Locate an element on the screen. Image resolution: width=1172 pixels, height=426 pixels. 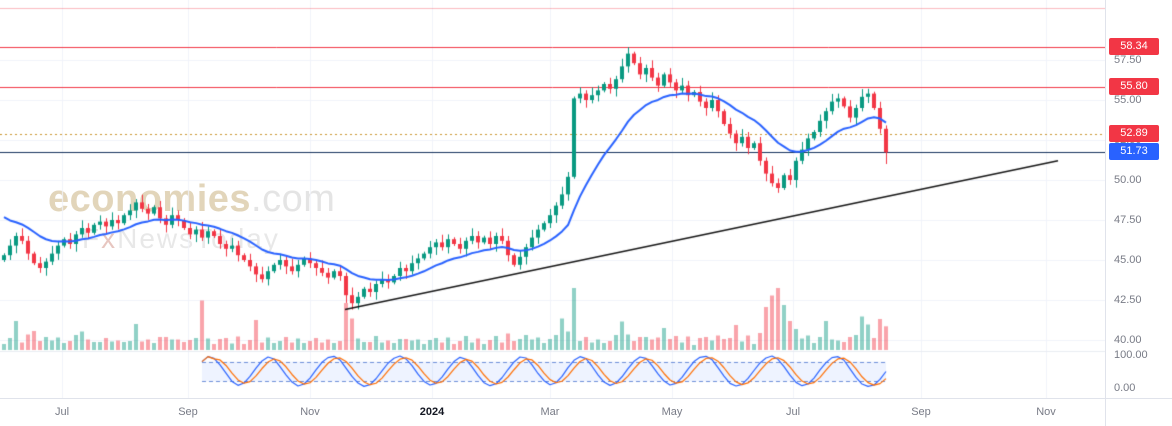
time-tick-label: May is located at coordinates (672, 412).